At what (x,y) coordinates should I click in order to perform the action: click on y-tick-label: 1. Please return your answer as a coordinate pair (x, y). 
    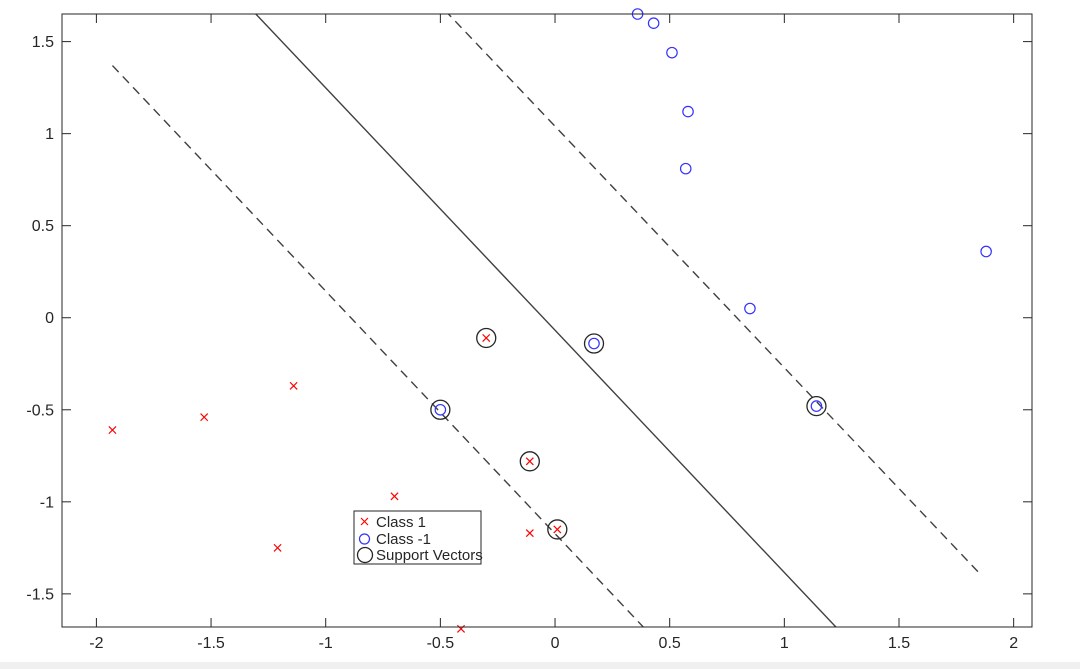
    Looking at the image, I should click on (49, 134).